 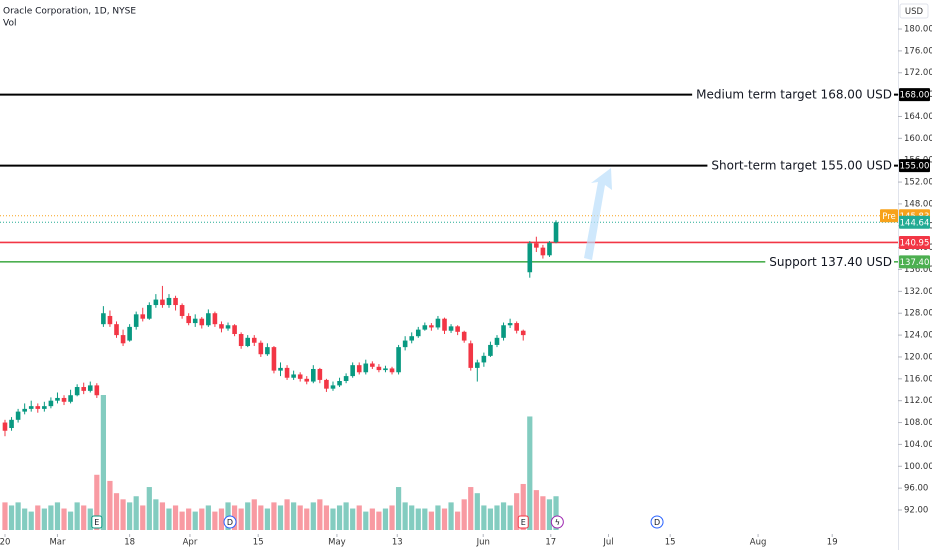 I want to click on x-tick-label: Jun, so click(x=483, y=543).